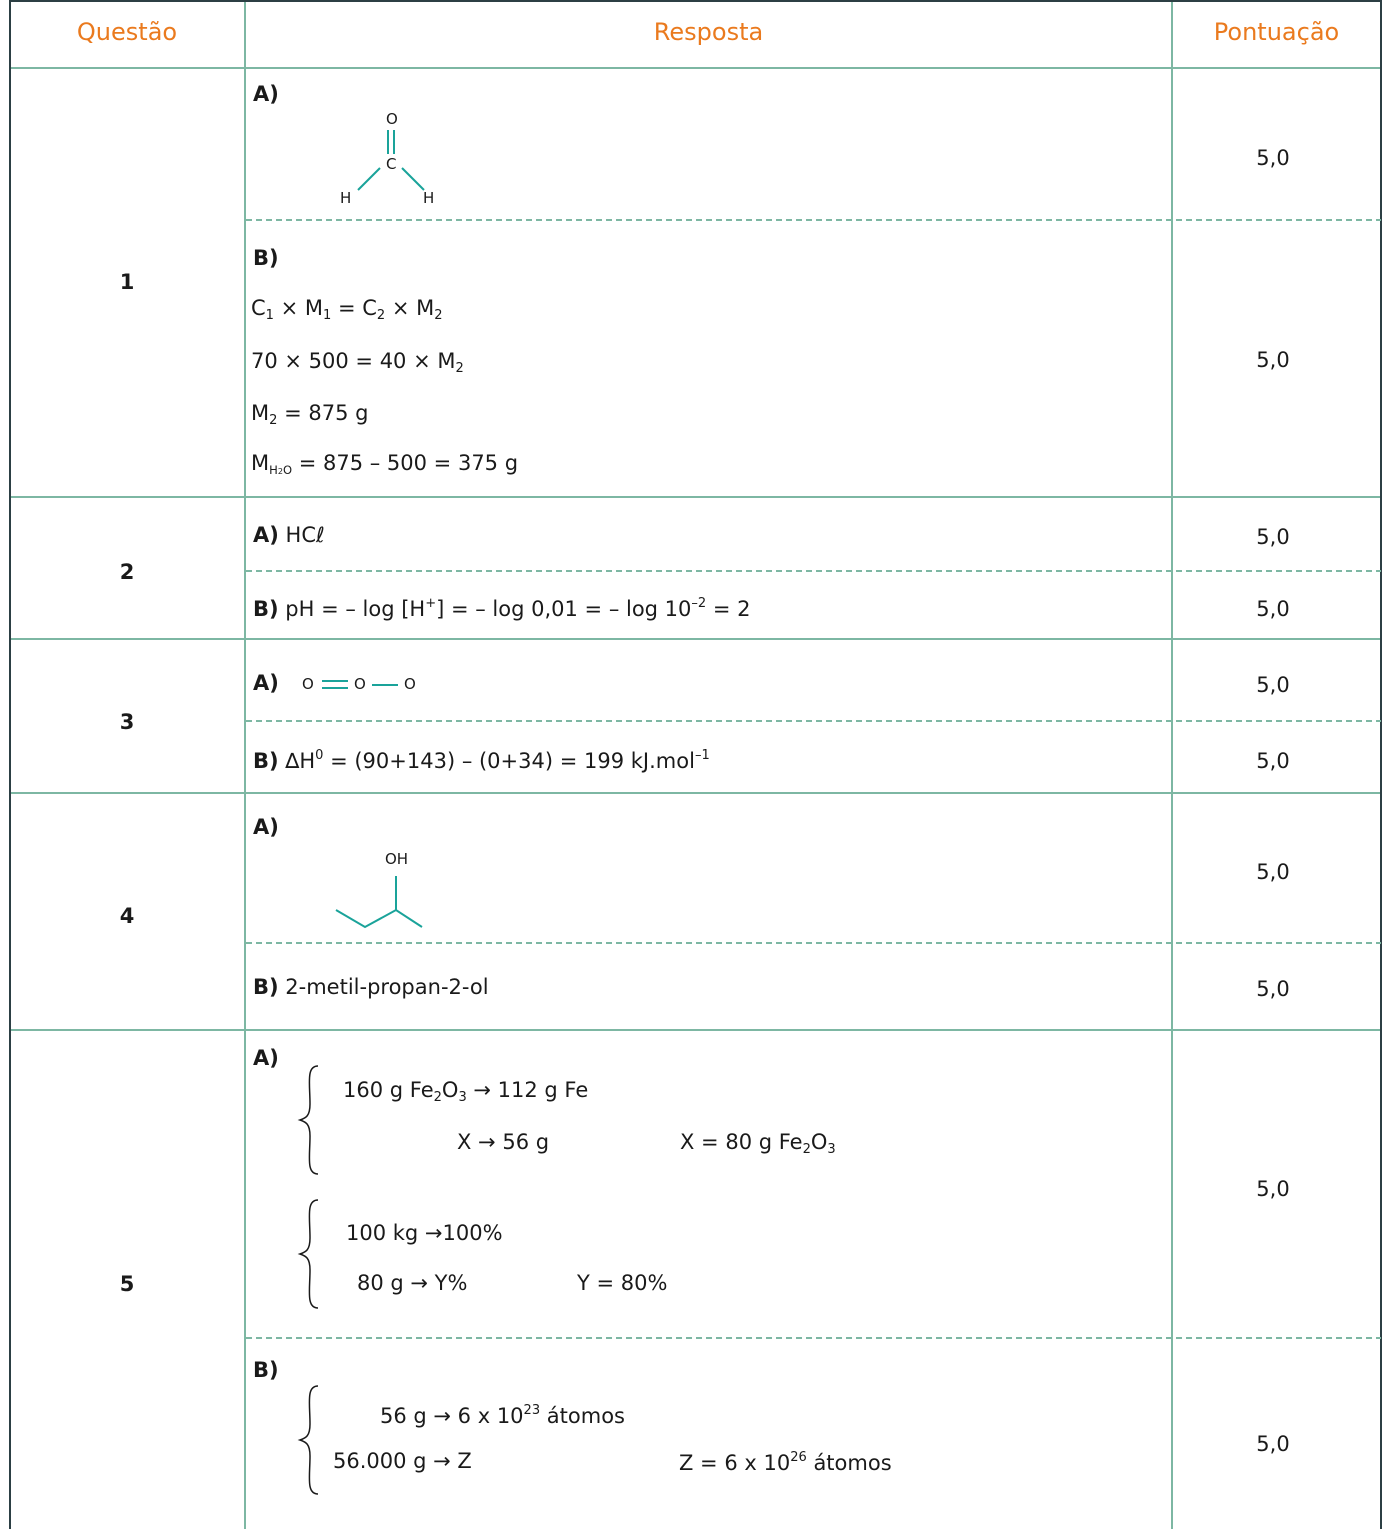  I want to click on q4-a-label: A), so click(266, 827).